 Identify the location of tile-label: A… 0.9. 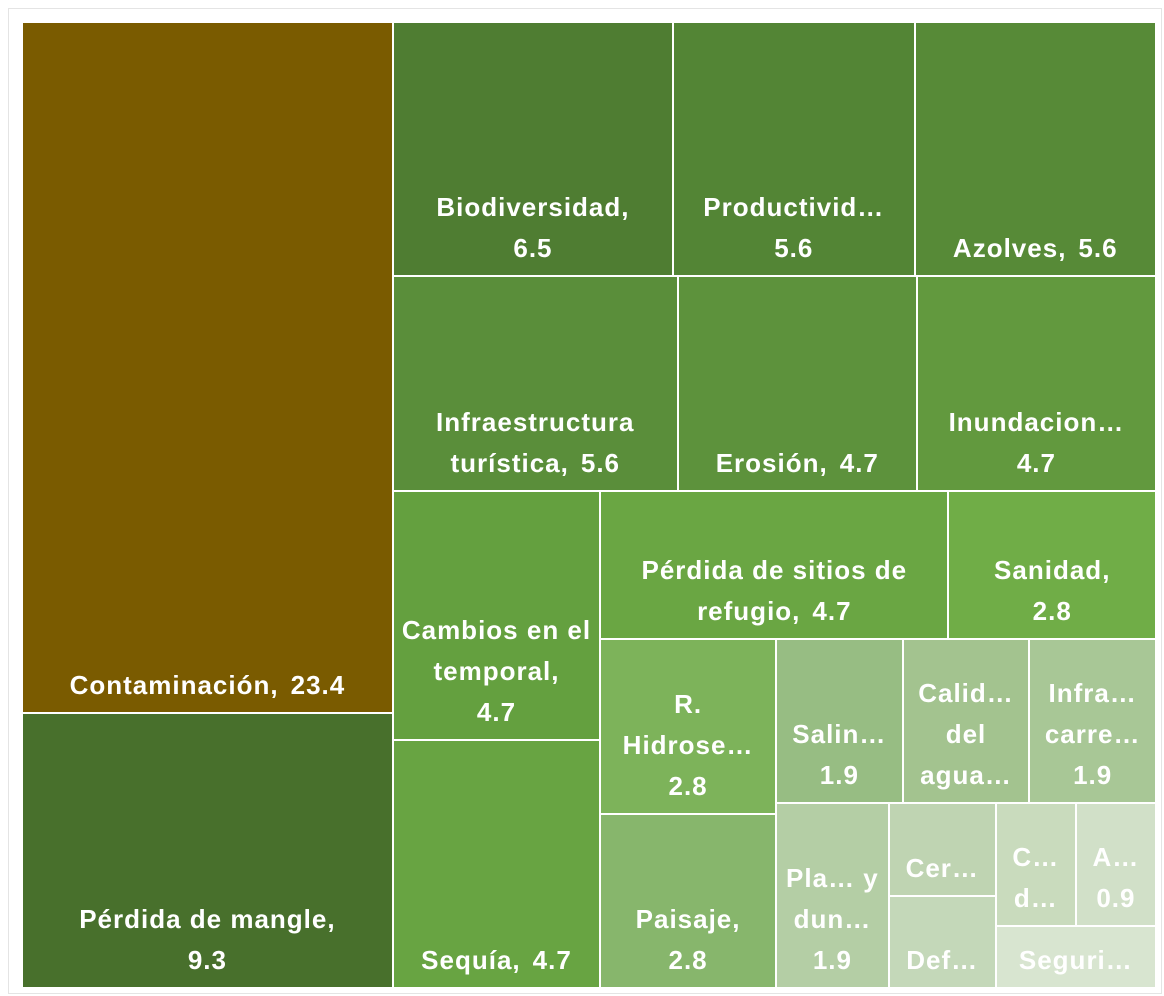
(1116, 881).